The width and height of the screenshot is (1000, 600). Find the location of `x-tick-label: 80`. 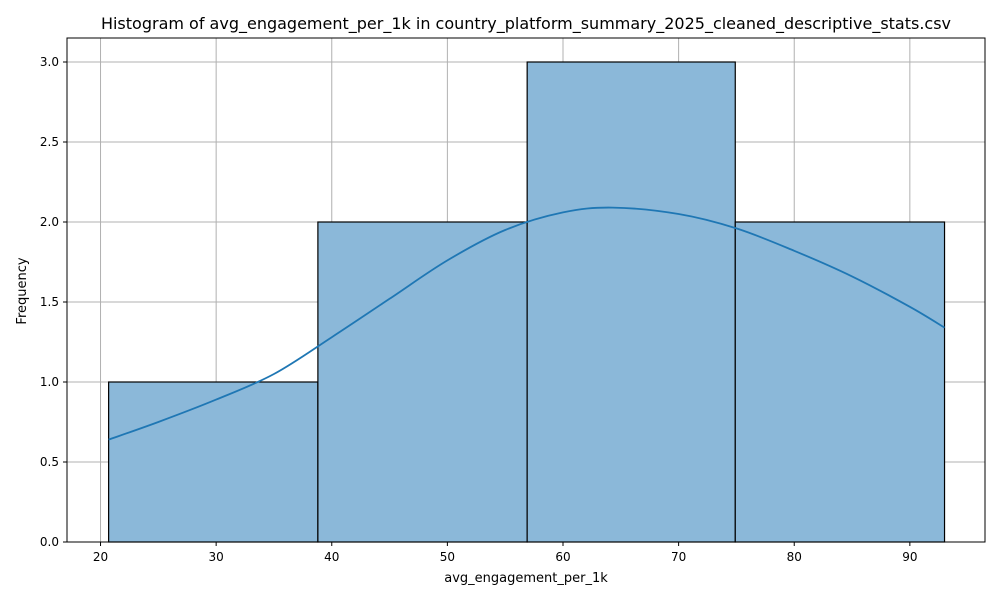

x-tick-label: 80 is located at coordinates (794, 557).